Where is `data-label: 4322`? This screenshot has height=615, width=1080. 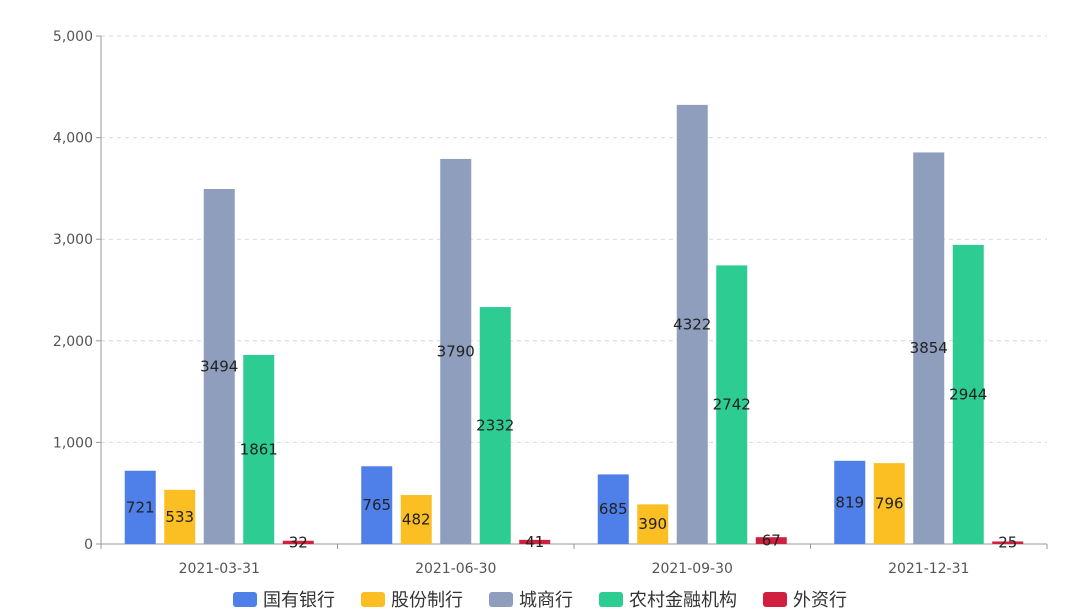
data-label: 4322 is located at coordinates (692, 324).